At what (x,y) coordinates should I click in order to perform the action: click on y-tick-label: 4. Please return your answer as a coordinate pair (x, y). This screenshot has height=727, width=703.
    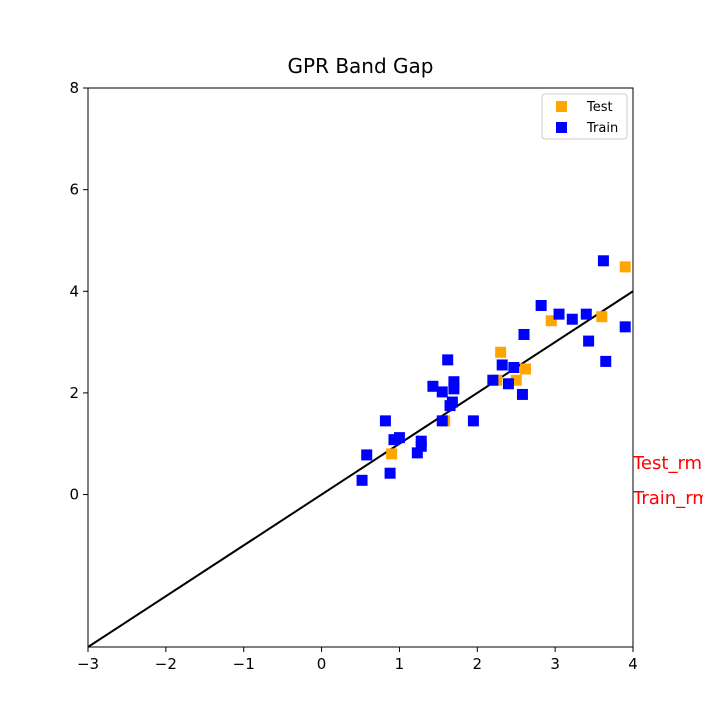
    Looking at the image, I should click on (74, 291).